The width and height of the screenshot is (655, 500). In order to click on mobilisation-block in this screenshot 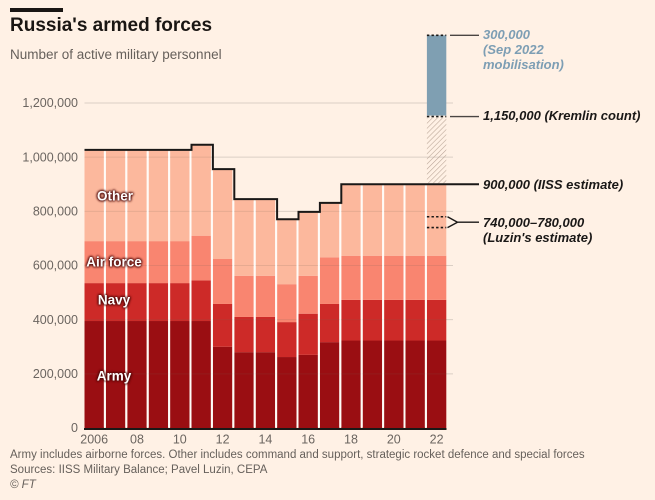, I will do `click(436, 75)`.